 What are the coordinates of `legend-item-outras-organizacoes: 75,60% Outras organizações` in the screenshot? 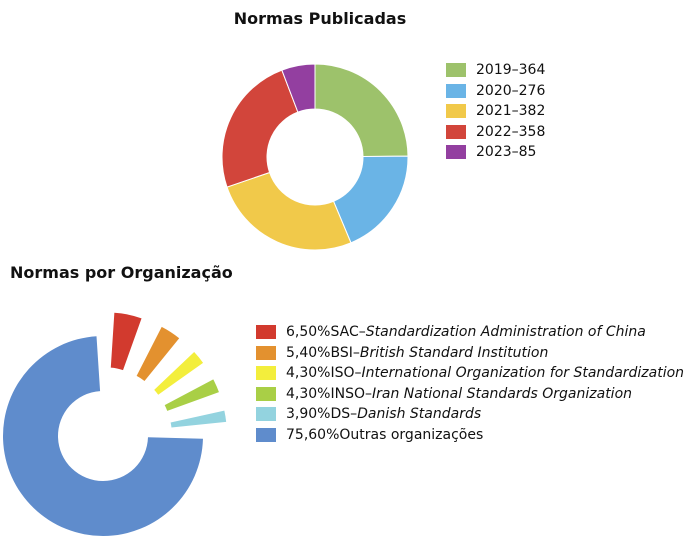 It's located at (470, 435).